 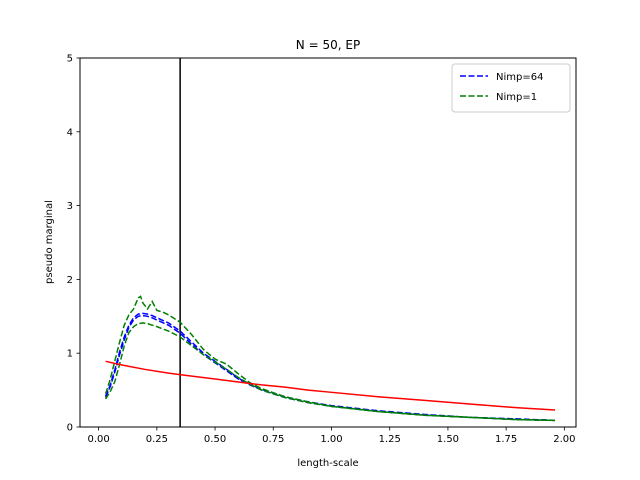 What do you see at coordinates (519, 77) in the screenshot?
I see `legend-label-nimp-64: Nimp=64` at bounding box center [519, 77].